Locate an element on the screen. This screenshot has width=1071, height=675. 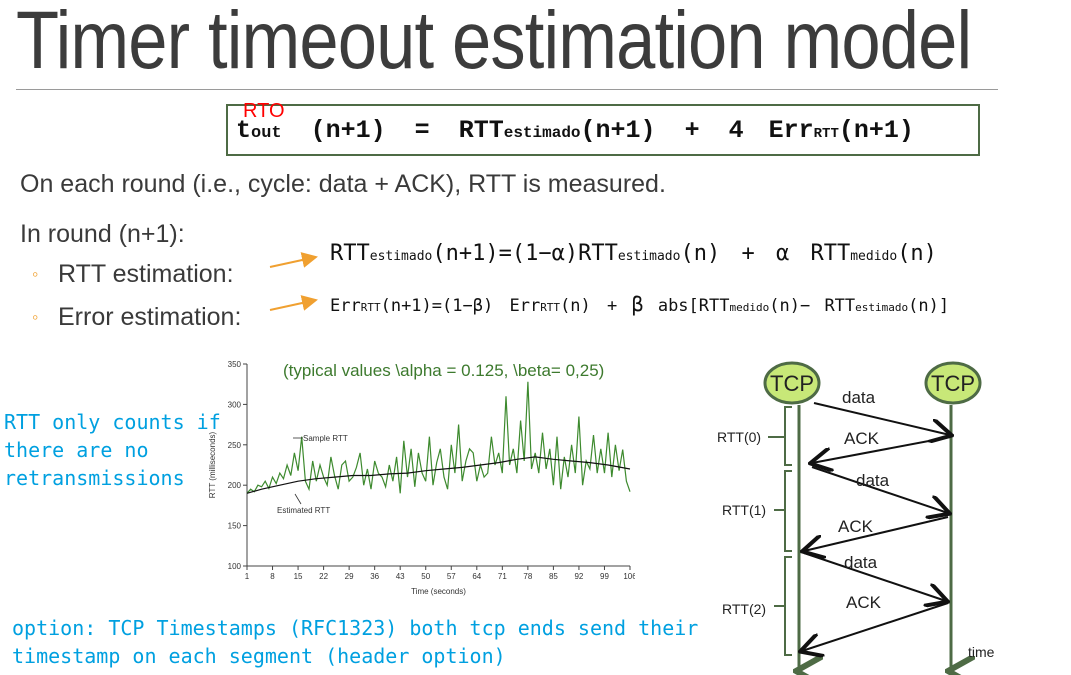
err-abs-mid: (n)− is located at coordinates (790, 306).